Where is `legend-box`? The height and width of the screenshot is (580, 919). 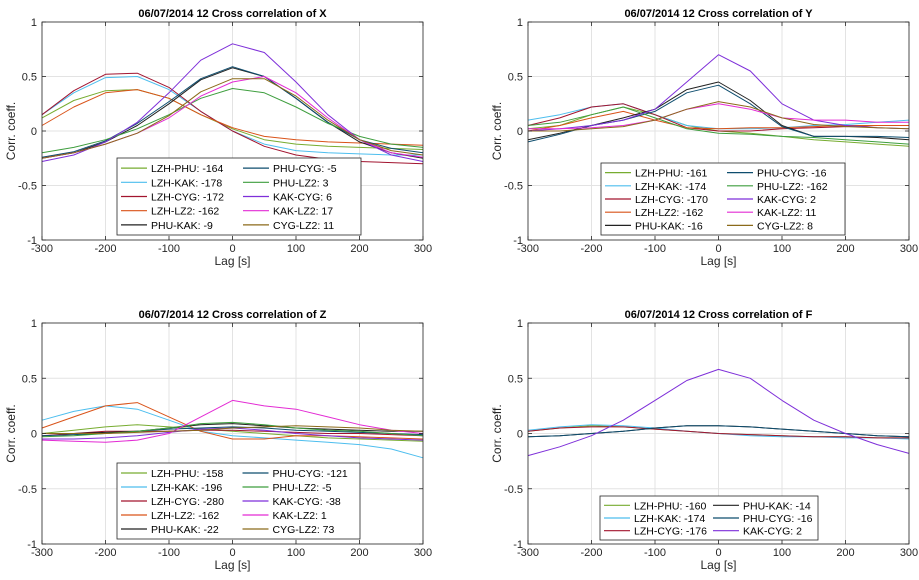
legend-box is located at coordinates (723, 199).